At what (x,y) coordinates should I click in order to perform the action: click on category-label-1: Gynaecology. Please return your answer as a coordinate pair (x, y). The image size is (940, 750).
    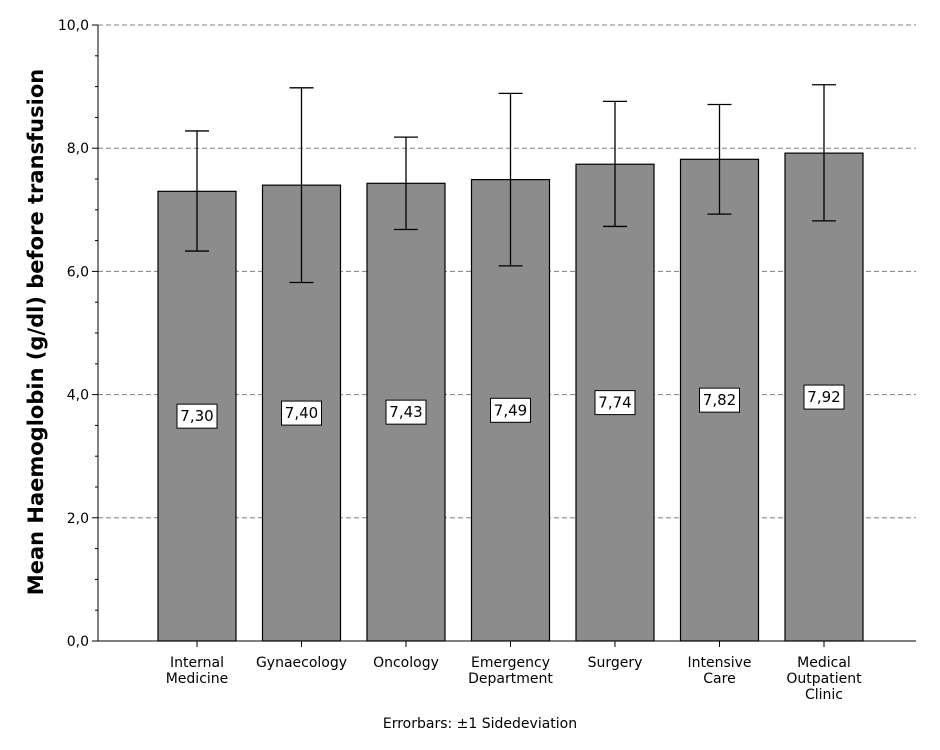
    Looking at the image, I should click on (301, 663).